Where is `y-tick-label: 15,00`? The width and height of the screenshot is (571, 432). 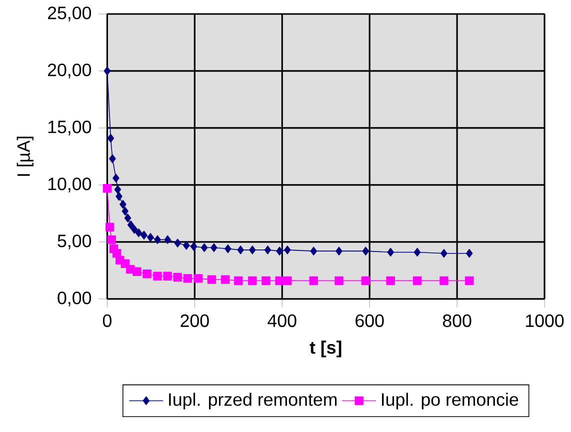 y-tick-label: 15,00 is located at coordinates (70, 128).